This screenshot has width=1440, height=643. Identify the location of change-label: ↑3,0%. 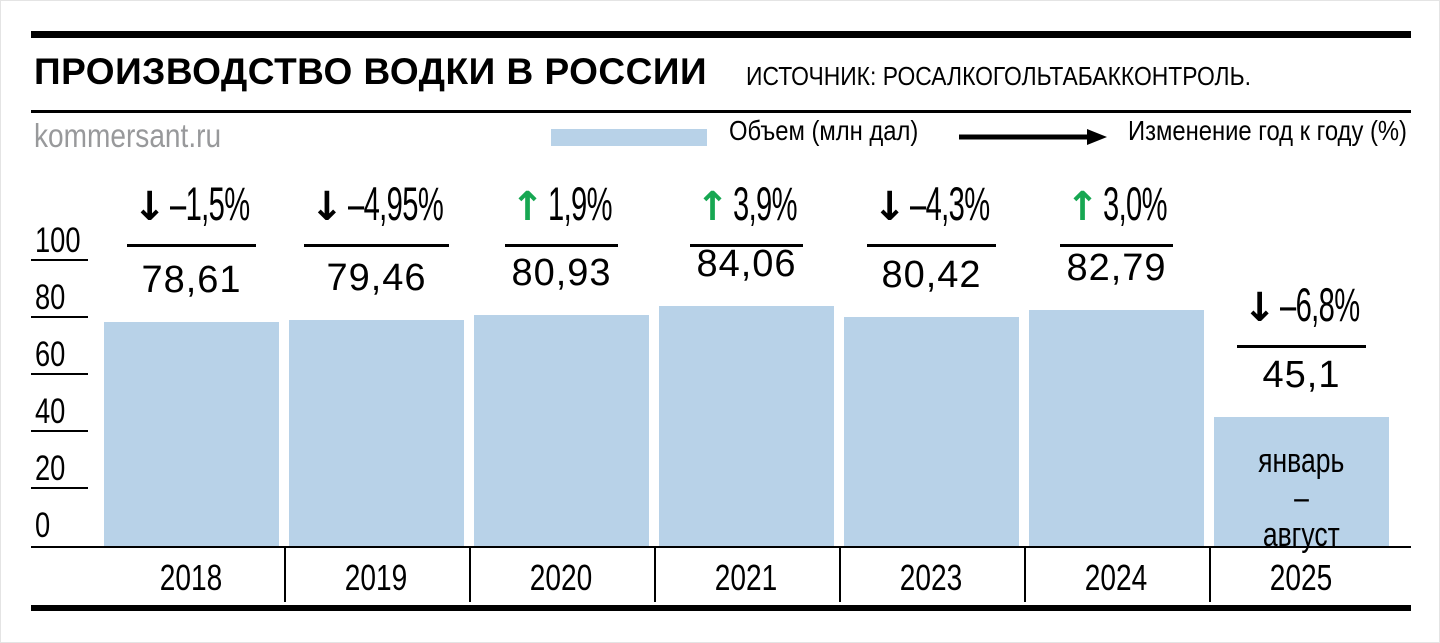
(1116, 213).